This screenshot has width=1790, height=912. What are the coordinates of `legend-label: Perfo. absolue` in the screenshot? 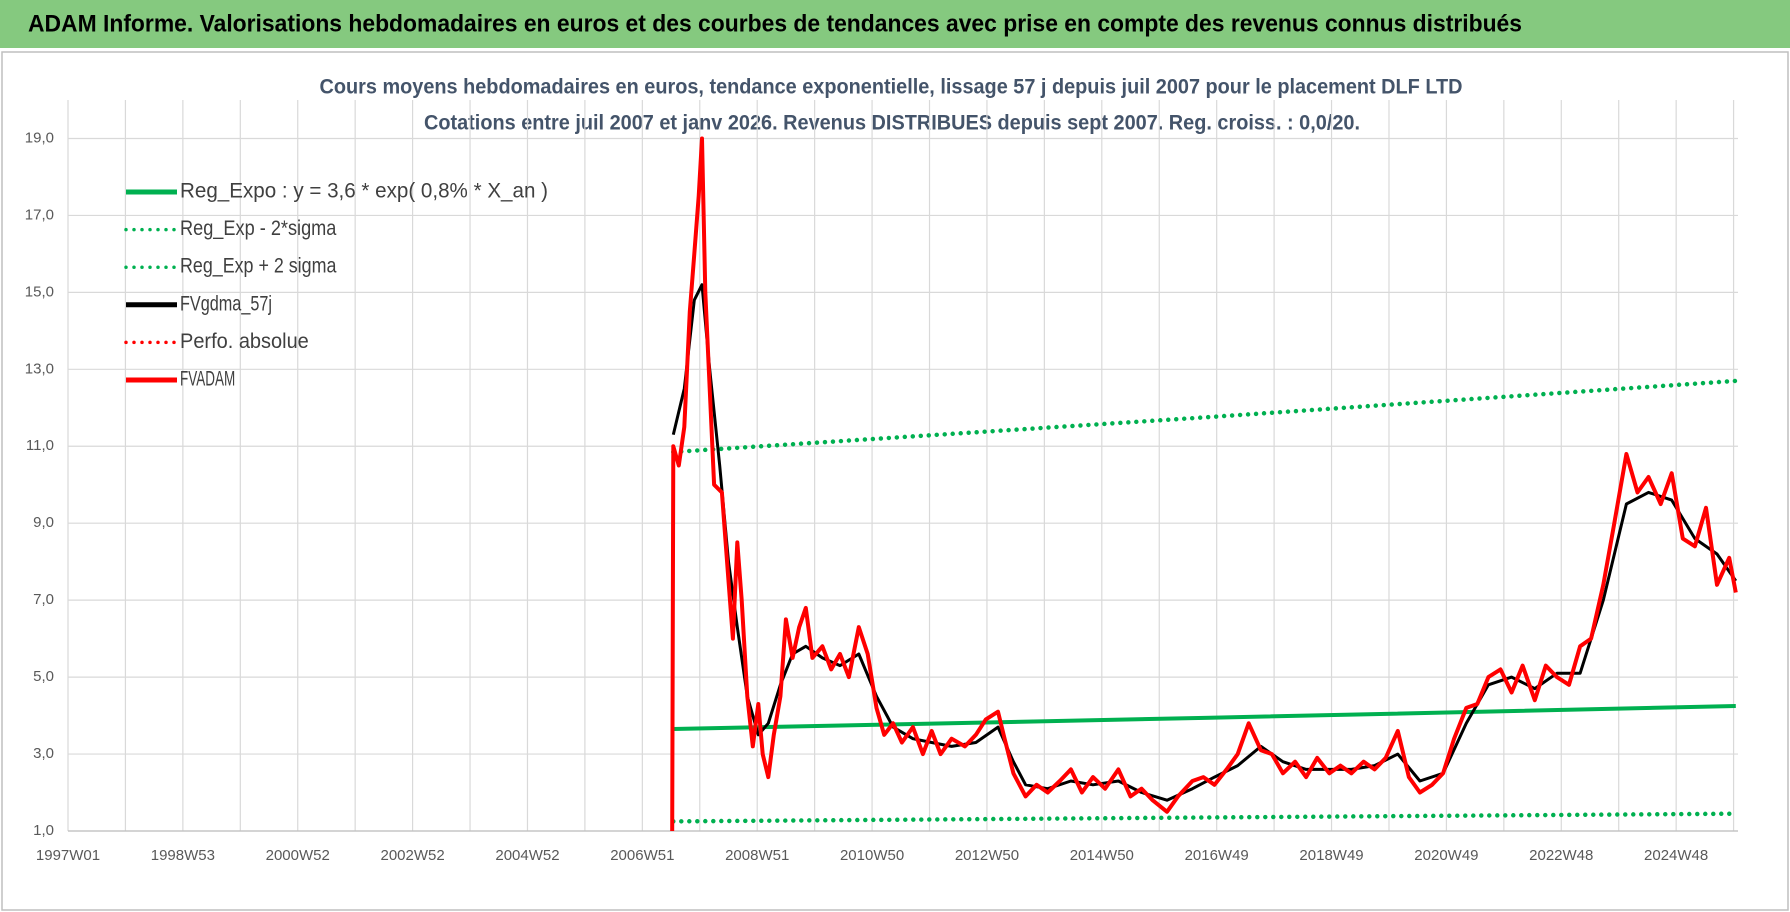 It's located at (244, 341).